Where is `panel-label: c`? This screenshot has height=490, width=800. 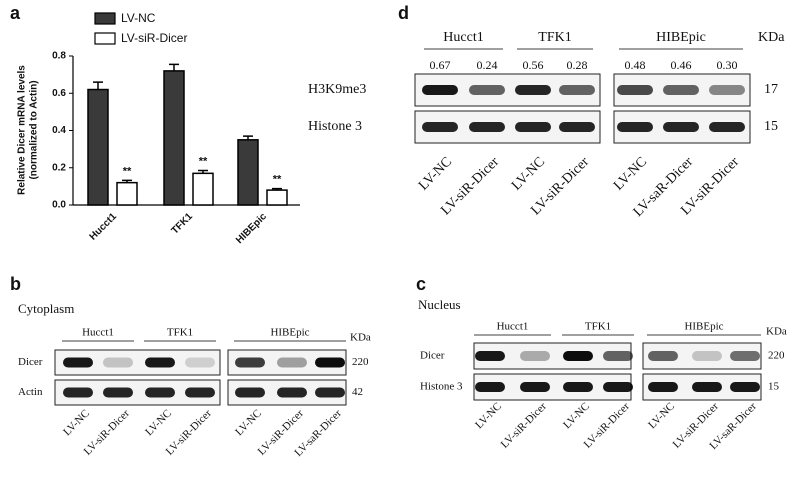
panel-label: c is located at coordinates (421, 284).